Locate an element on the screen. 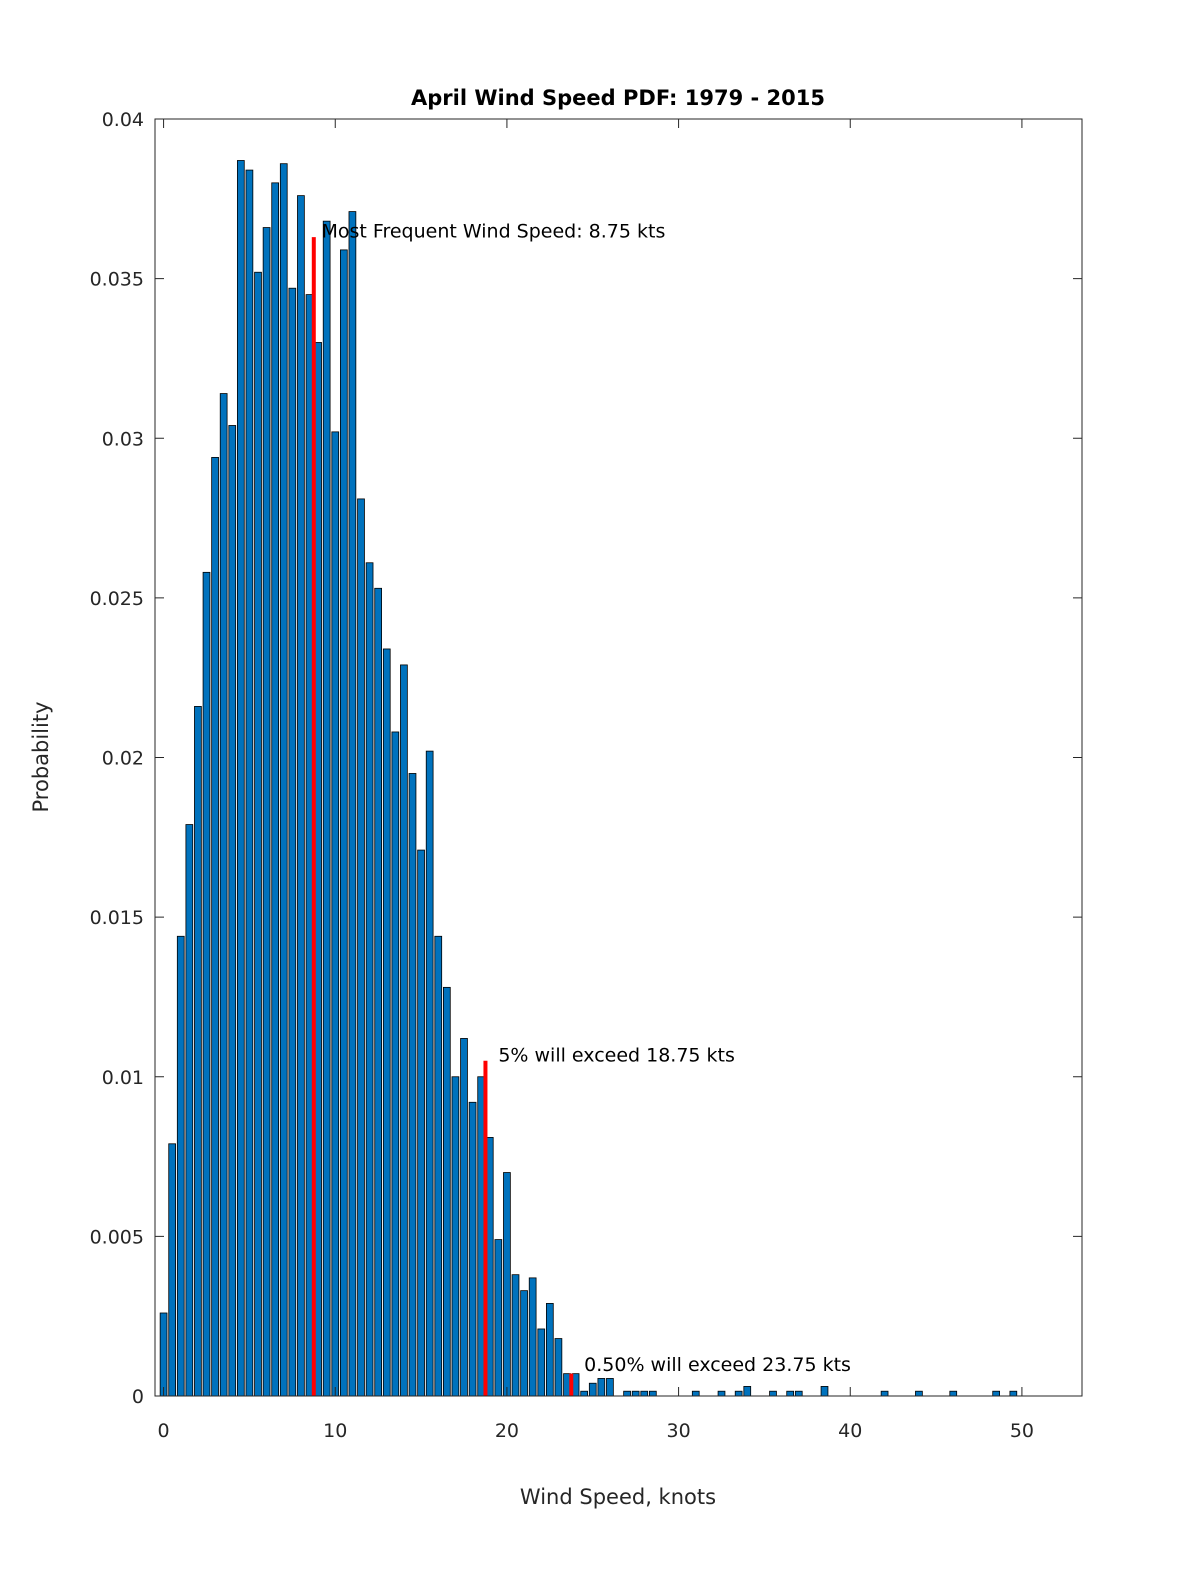 The image size is (1200, 1575). y-tick-label: 0.035 is located at coordinates (117, 280).